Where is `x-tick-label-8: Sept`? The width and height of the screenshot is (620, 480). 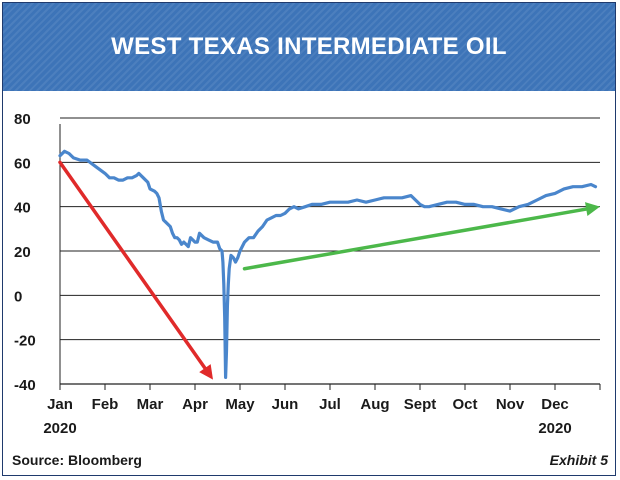 x-tick-label-8: Sept is located at coordinates (420, 404).